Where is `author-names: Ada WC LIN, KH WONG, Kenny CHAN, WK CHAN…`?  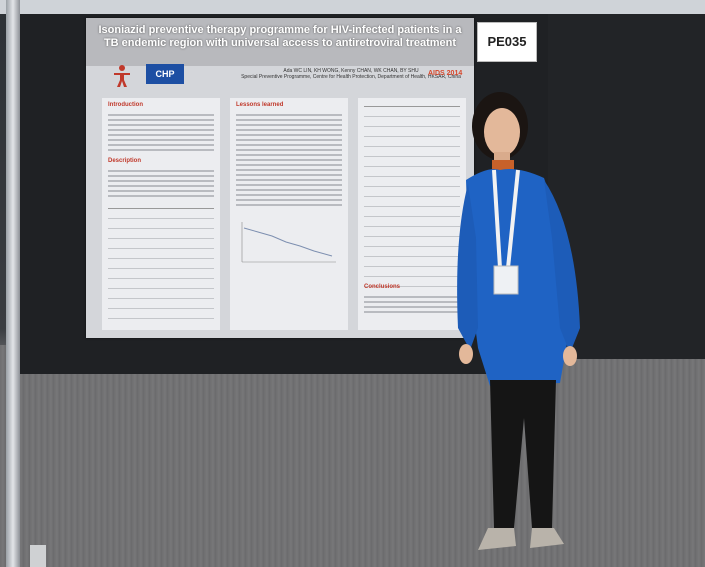
author-names: Ada WC LIN, KH WONG, Kenny CHAN, WK CHAN… is located at coordinates (351, 71).